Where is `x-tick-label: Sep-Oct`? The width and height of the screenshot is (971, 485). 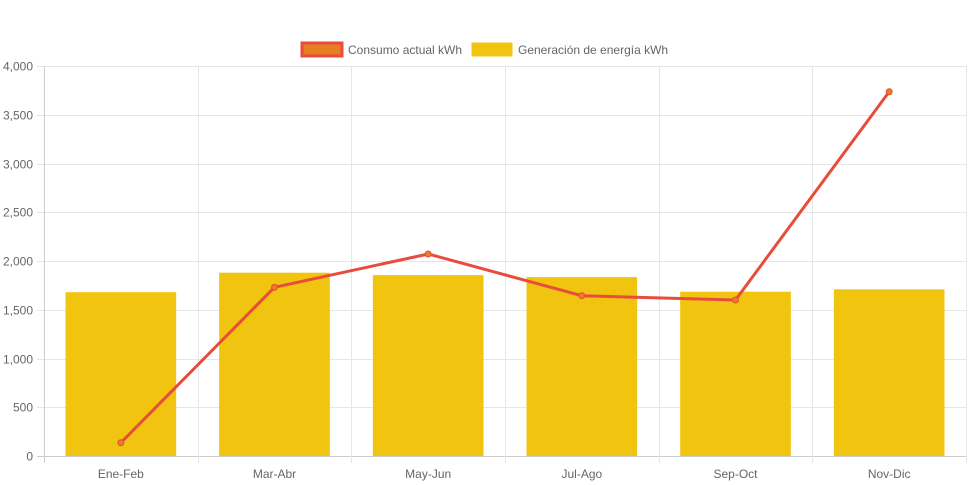
x-tick-label: Sep-Oct is located at coordinates (735, 474).